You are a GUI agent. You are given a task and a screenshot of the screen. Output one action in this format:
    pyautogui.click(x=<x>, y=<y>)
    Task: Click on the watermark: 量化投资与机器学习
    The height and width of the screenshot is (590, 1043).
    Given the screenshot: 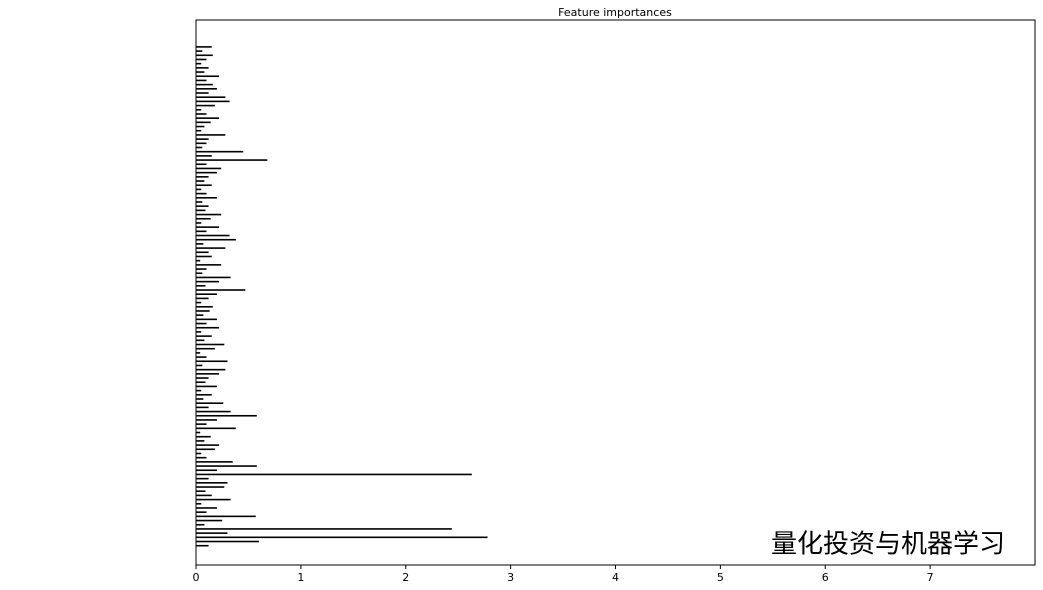 What is the action you would take?
    pyautogui.click(x=888, y=545)
    